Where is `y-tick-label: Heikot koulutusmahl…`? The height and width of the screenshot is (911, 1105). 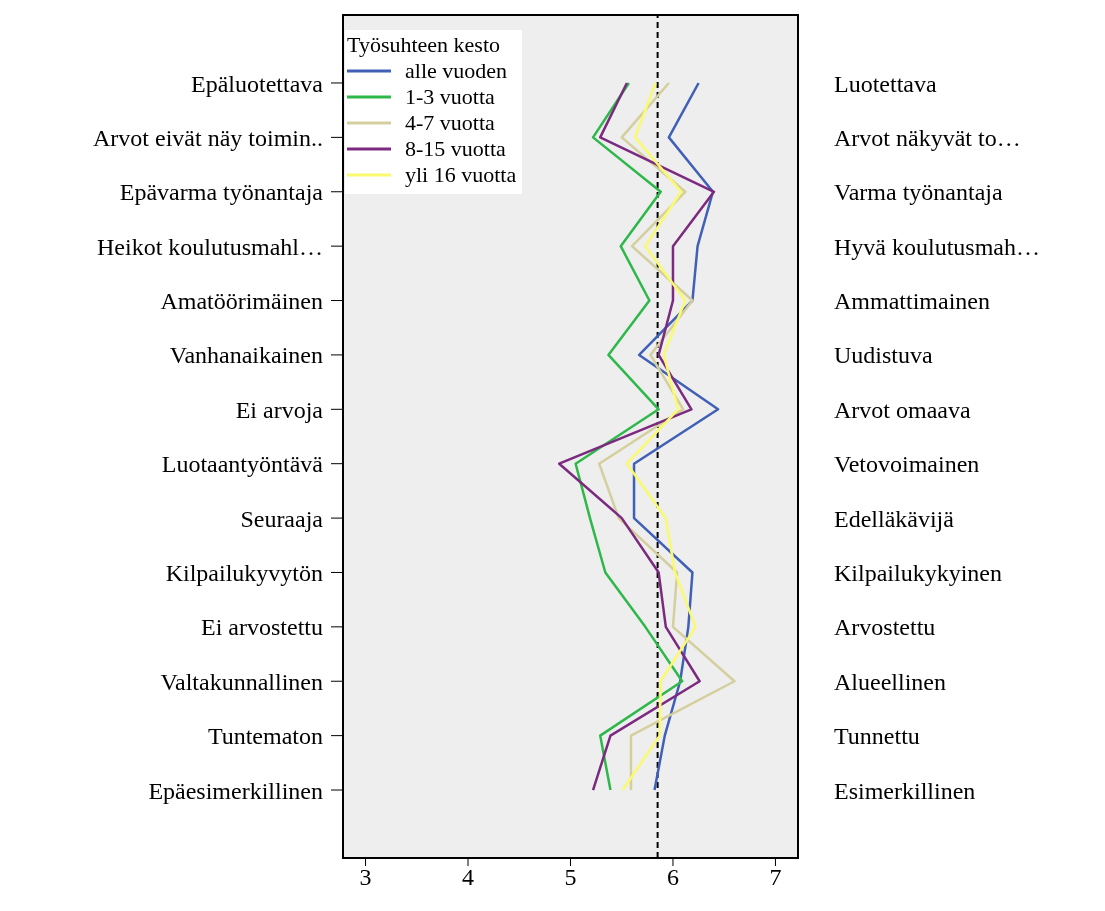
y-tick-label: Heikot koulutusmahl… is located at coordinates (210, 246).